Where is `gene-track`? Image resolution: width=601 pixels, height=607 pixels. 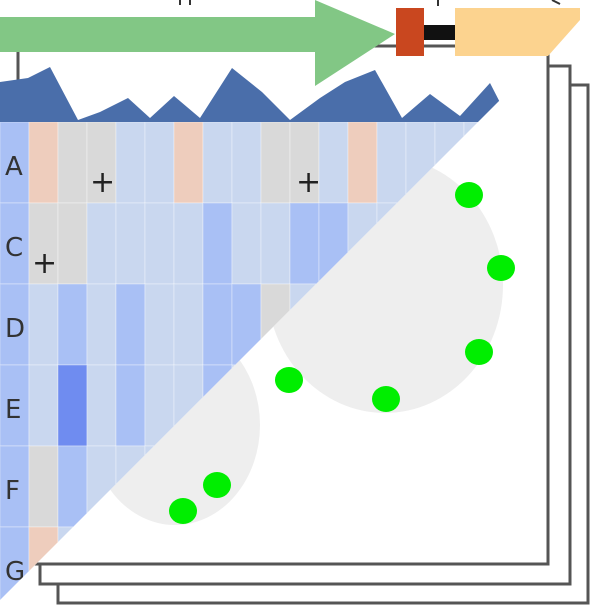 gene-track is located at coordinates (290, 43).